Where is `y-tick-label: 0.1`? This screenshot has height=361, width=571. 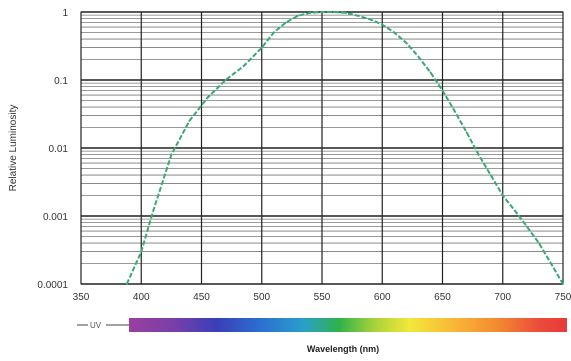 y-tick-label: 0.1 is located at coordinates (61, 81).